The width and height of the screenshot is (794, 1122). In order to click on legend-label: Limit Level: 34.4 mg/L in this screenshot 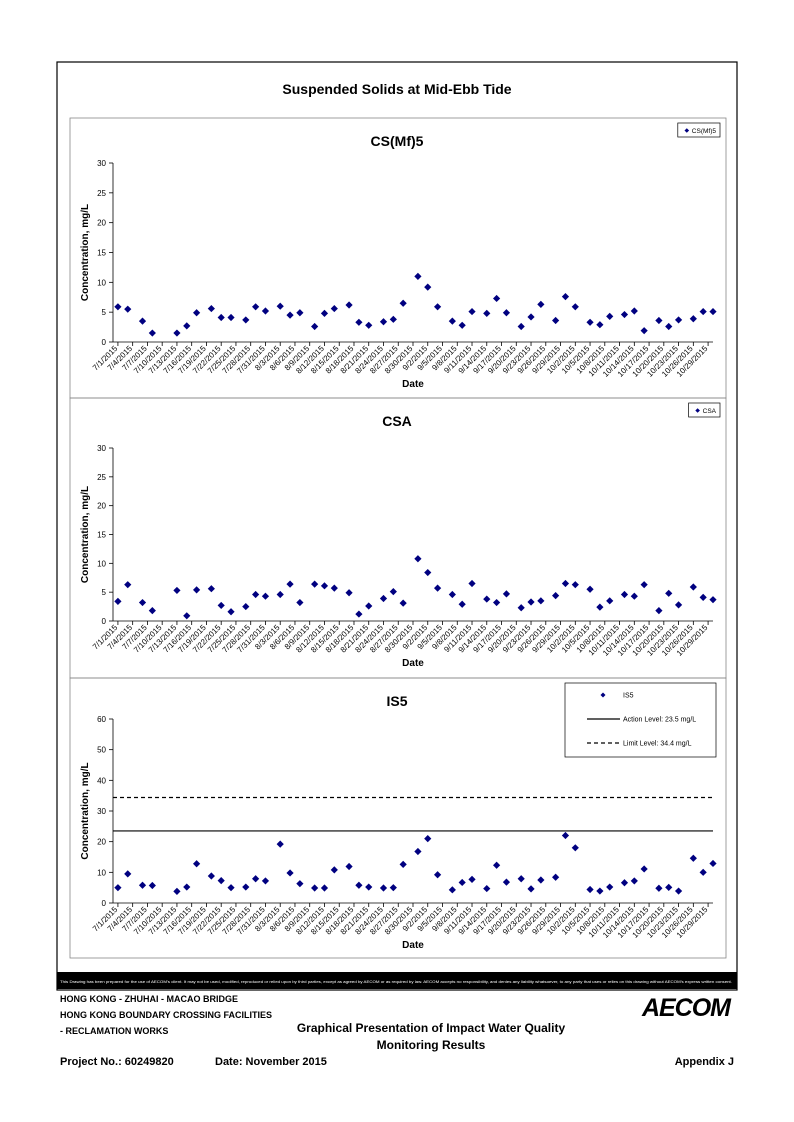, I will do `click(657, 744)`.